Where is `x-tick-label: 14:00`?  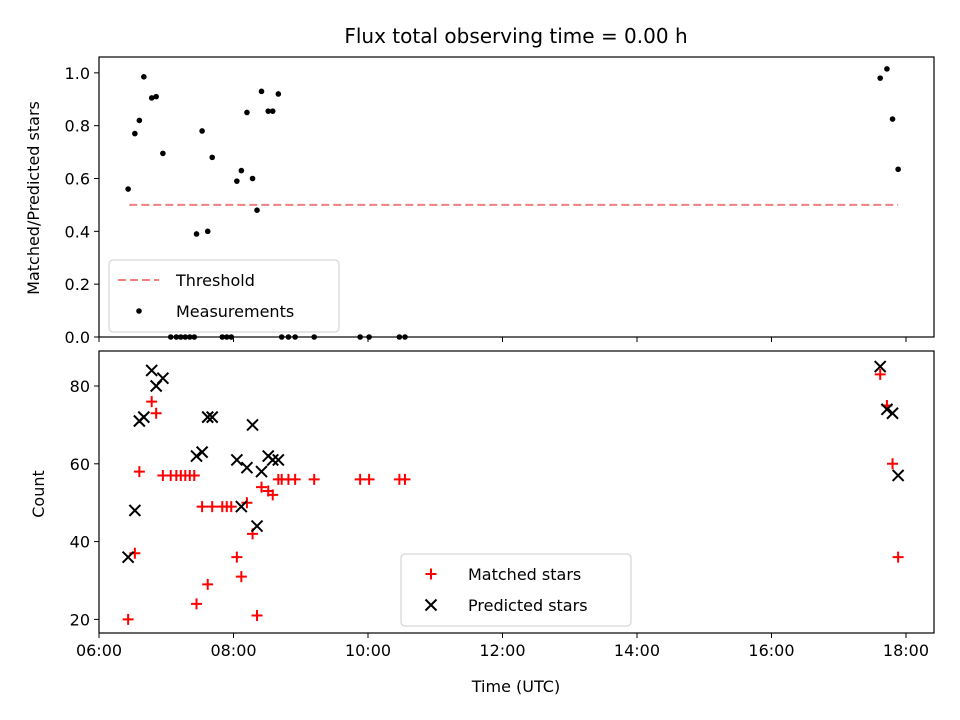
x-tick-label: 14:00 is located at coordinates (637, 650).